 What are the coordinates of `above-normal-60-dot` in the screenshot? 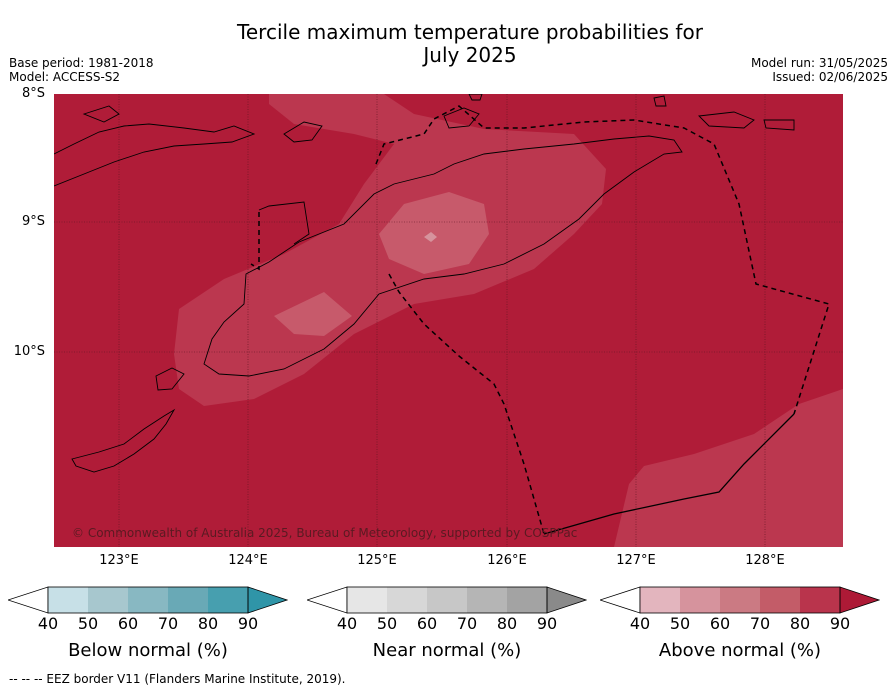 It's located at (430, 237).